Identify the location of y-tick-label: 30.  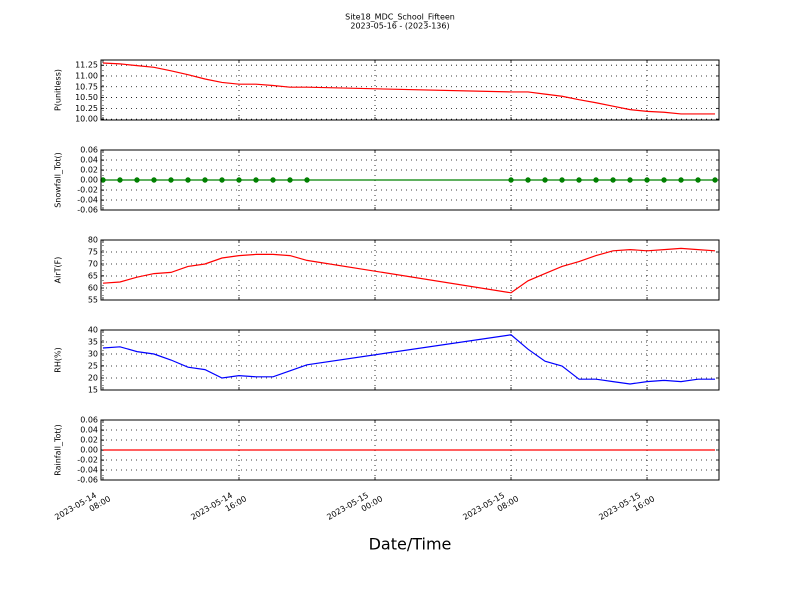
(93, 354).